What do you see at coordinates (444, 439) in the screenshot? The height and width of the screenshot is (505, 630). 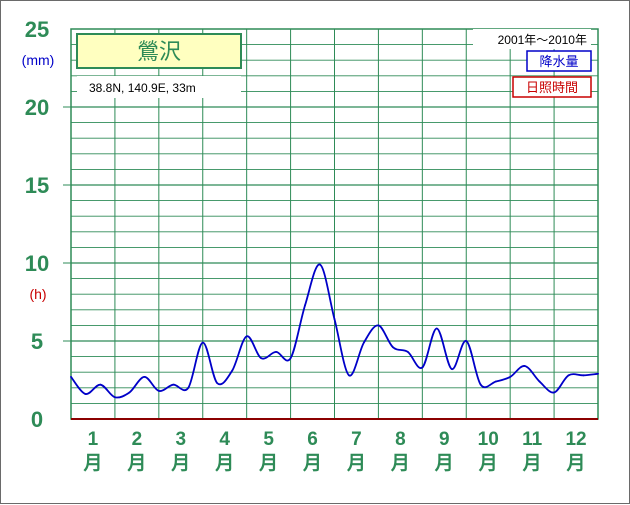 I see `month-number-label: 9` at bounding box center [444, 439].